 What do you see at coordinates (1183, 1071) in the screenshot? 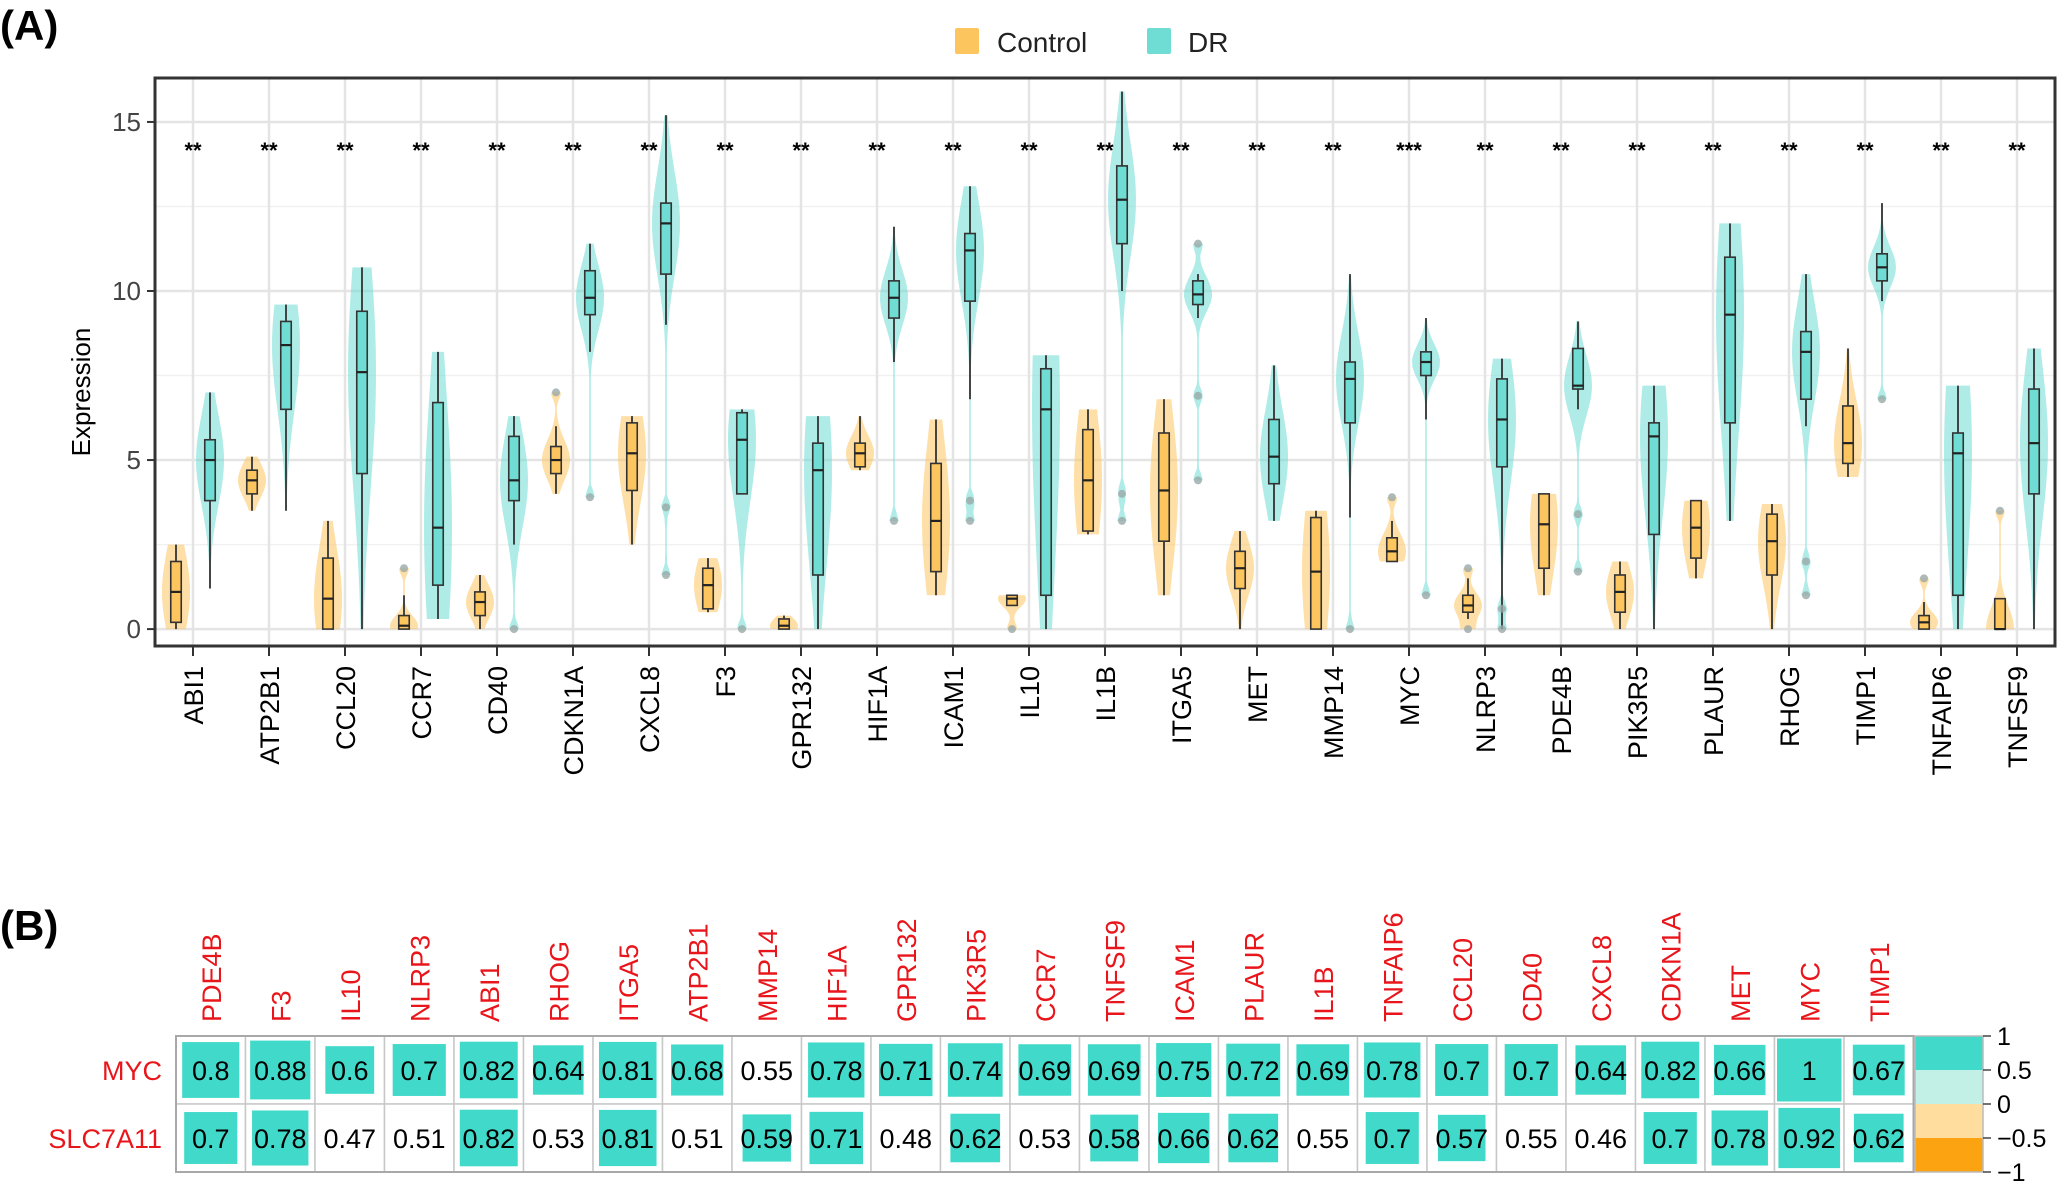
I see `heatmap-cell-value: 0.75` at bounding box center [1183, 1071].